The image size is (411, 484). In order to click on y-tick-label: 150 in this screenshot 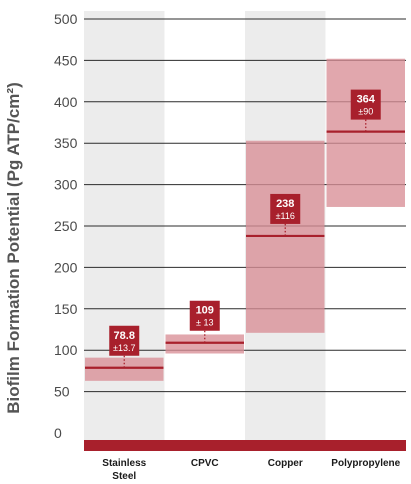, I will do `click(66, 309)`.